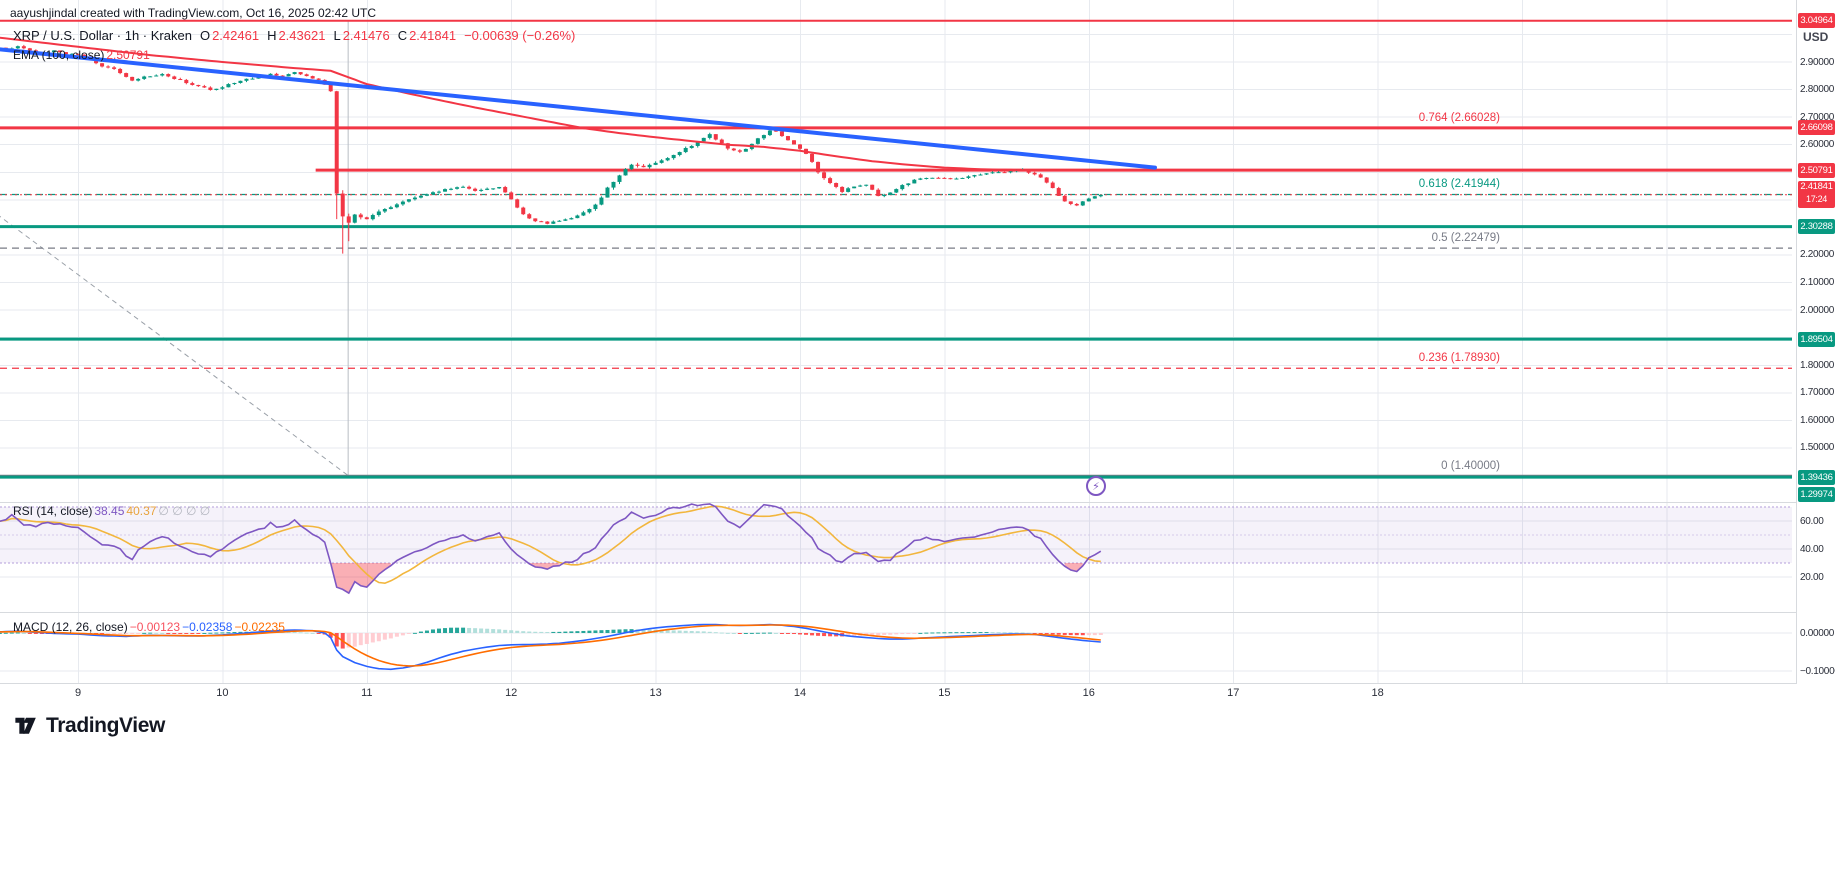  Describe the element at coordinates (302, 35) in the screenshot. I see `high-value: 2.43621` at that location.